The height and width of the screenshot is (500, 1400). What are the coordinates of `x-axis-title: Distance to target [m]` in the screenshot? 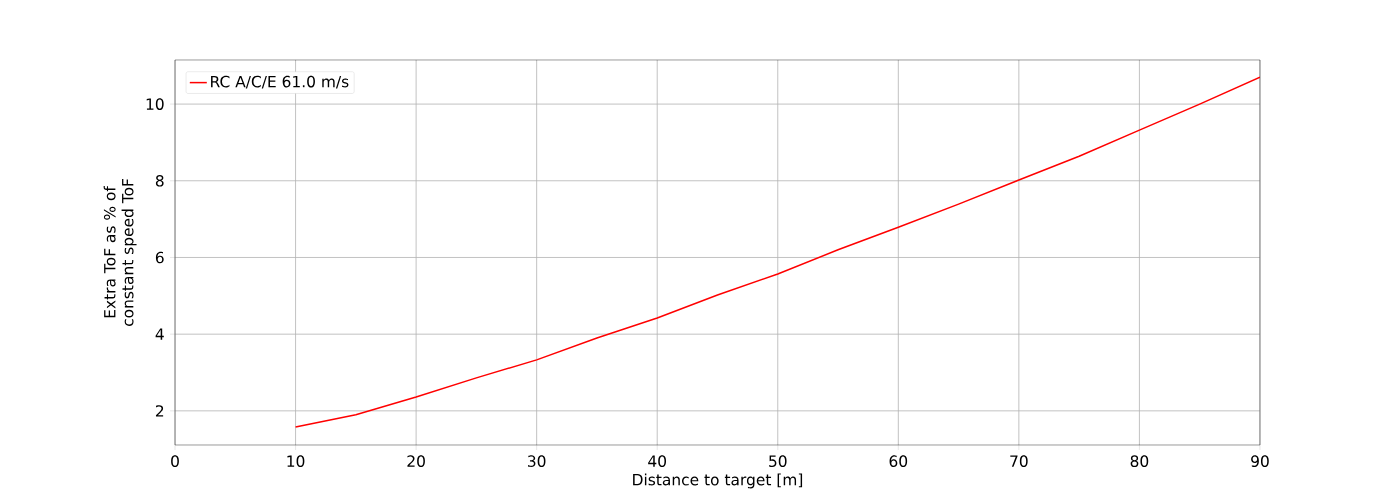 It's located at (718, 481).